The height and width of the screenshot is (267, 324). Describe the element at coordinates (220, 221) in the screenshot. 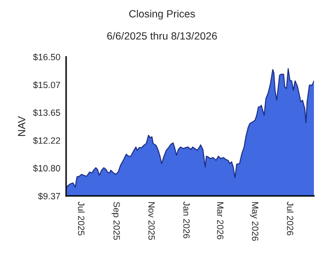

I see `x-tick-label: Mar 2026` at that location.